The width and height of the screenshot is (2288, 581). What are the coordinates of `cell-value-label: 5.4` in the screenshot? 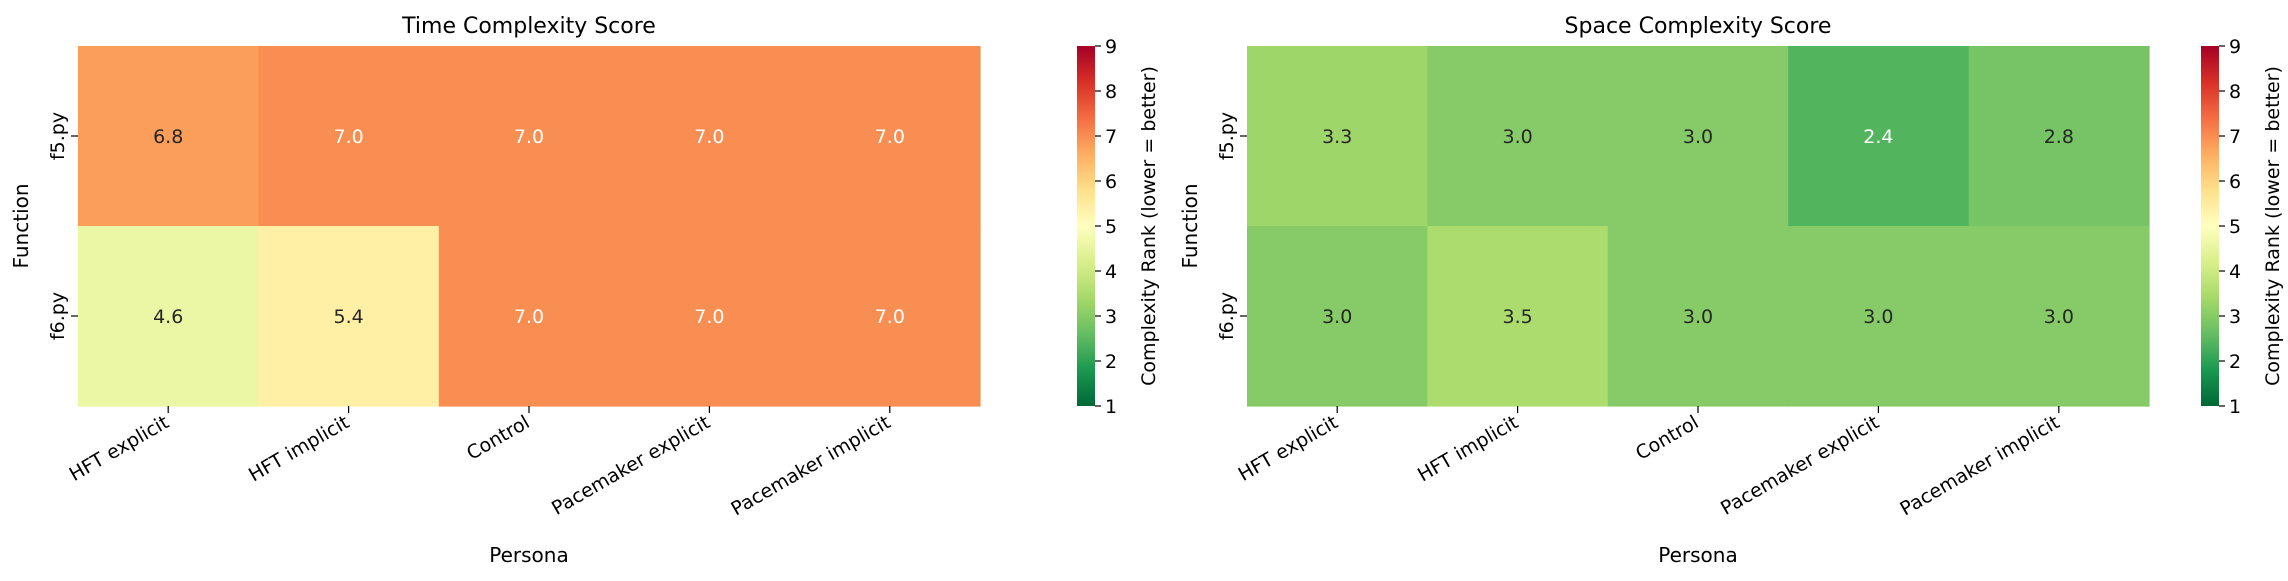 It's located at (348, 317).